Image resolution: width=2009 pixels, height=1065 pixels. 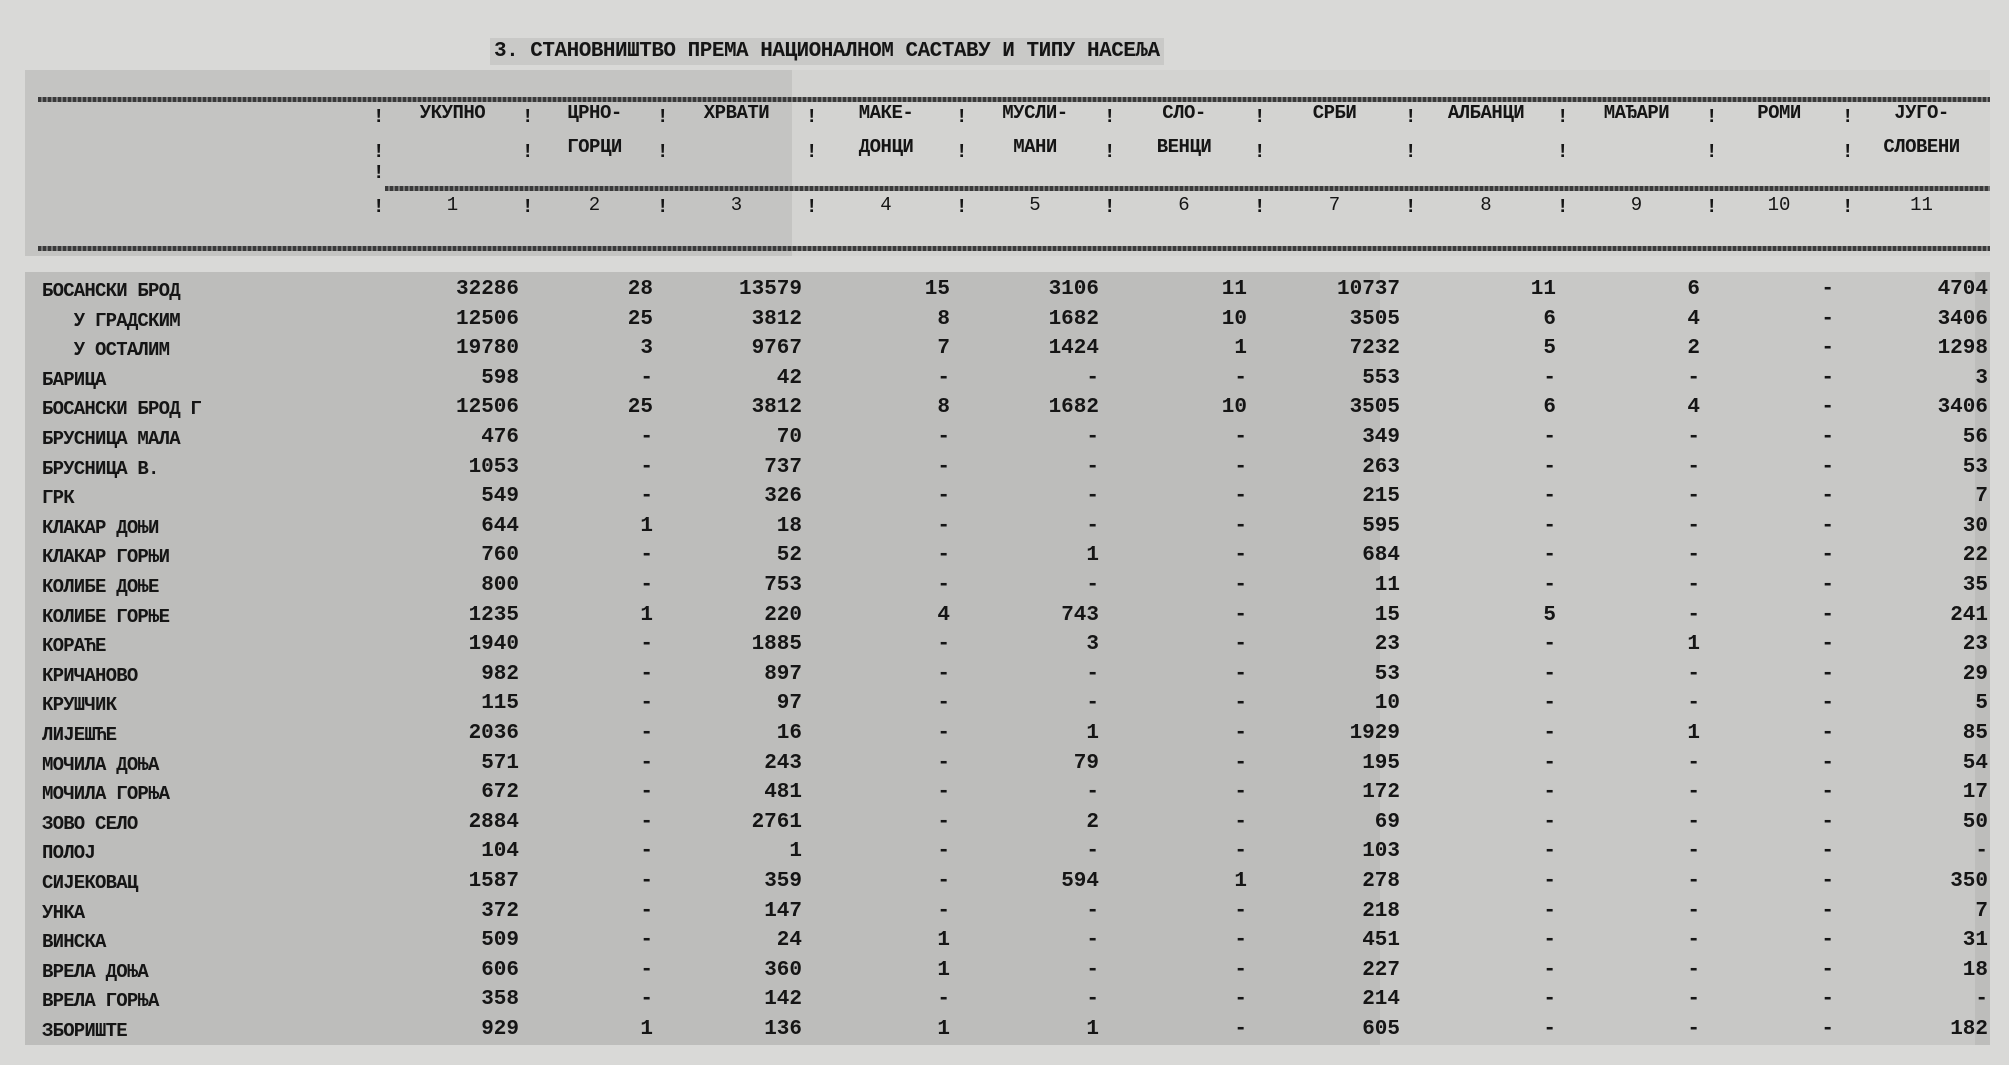 What do you see at coordinates (1240, 881) in the screenshot?
I see `cell-6: 1` at bounding box center [1240, 881].